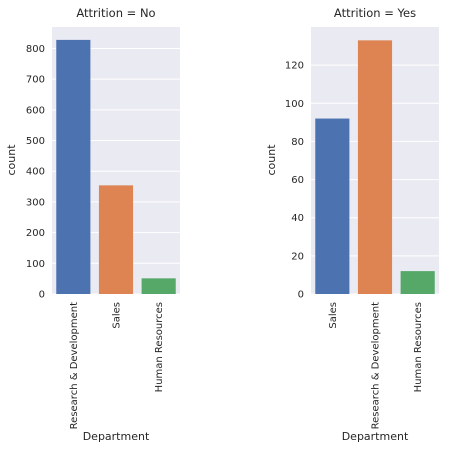 The height and width of the screenshot is (449, 453). I want to click on y-tick-label: 500, so click(35, 141).